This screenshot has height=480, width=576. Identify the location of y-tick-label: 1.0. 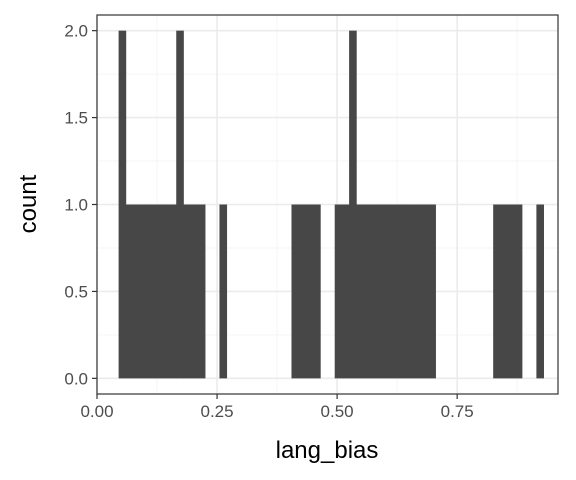
(76, 205).